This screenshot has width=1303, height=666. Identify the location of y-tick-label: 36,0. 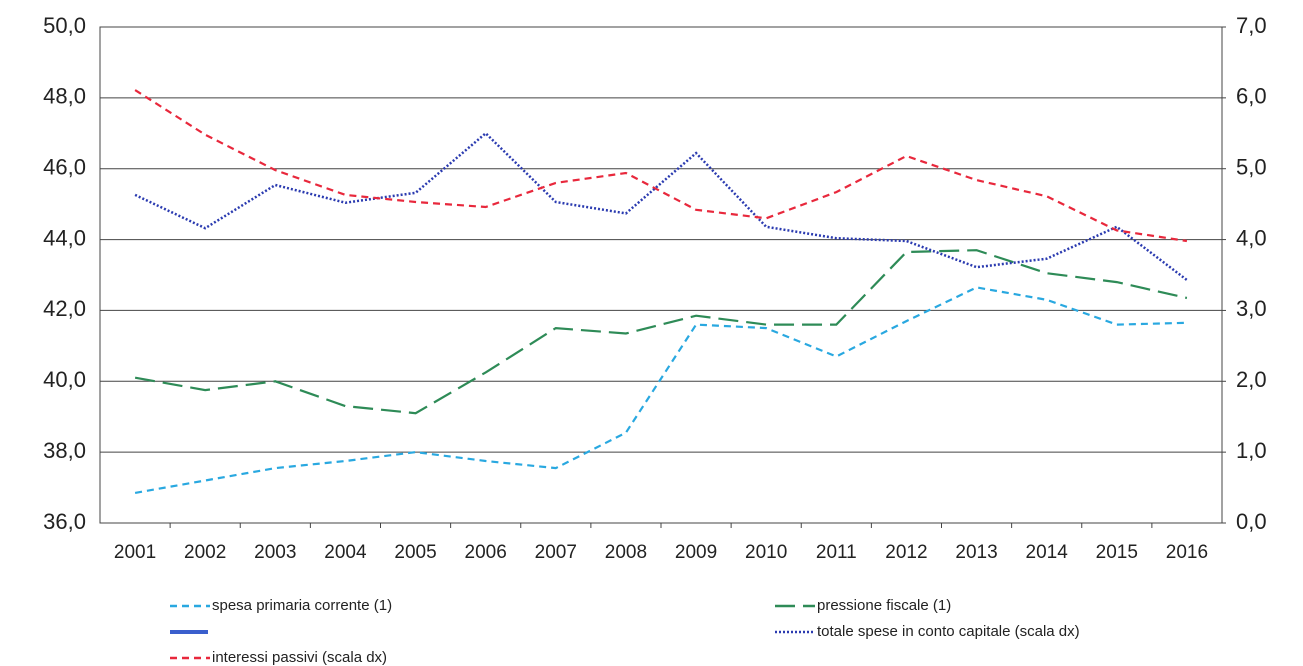
(64, 521).